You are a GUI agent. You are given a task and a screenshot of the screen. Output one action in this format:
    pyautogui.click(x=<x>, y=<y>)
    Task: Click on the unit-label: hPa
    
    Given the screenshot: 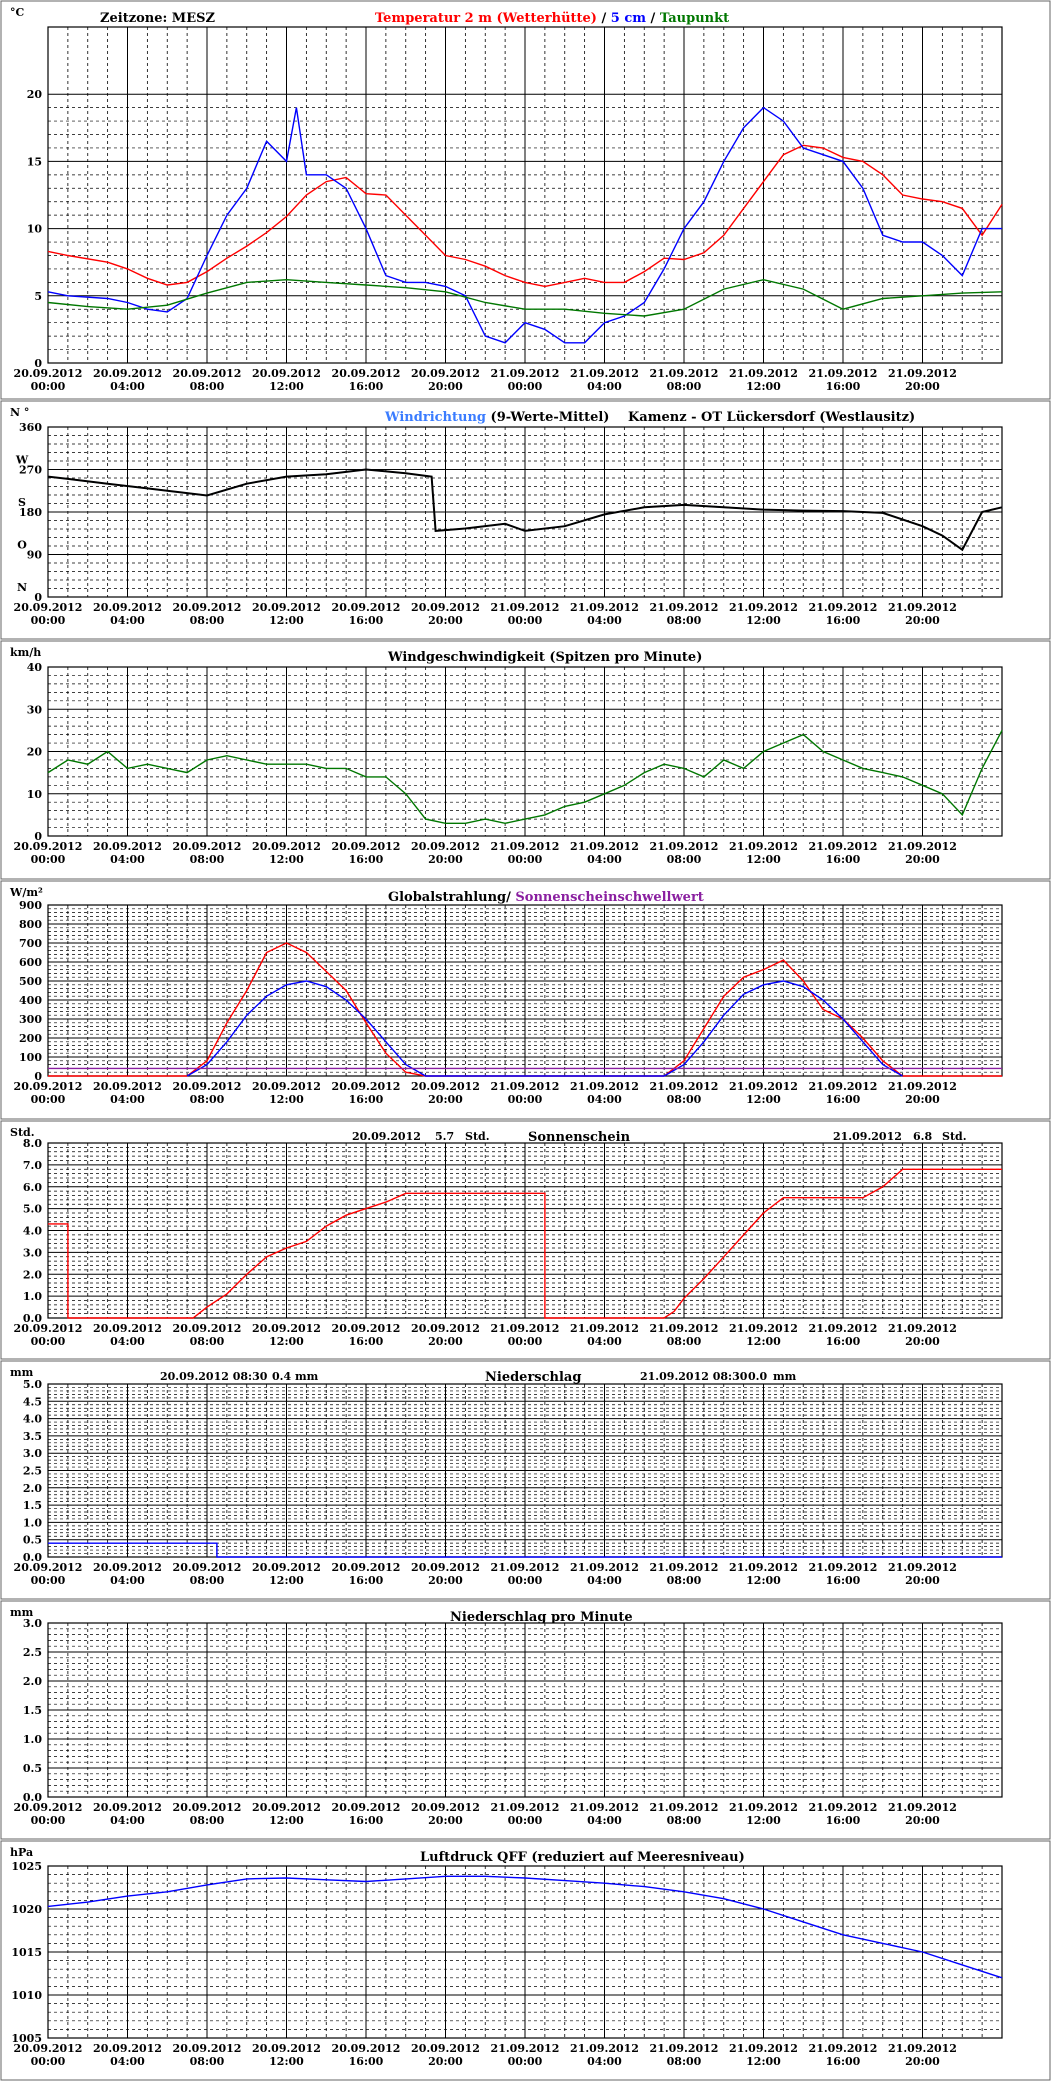 What is the action you would take?
    pyautogui.click(x=21, y=1852)
    